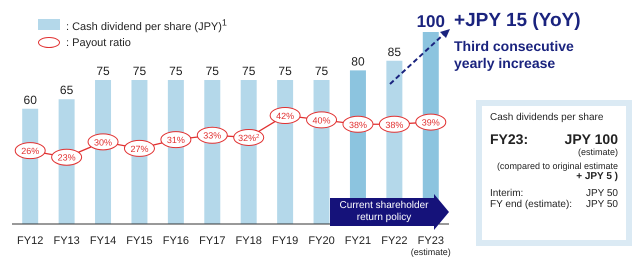  I want to click on x-tick-label: FY20, so click(321, 241).